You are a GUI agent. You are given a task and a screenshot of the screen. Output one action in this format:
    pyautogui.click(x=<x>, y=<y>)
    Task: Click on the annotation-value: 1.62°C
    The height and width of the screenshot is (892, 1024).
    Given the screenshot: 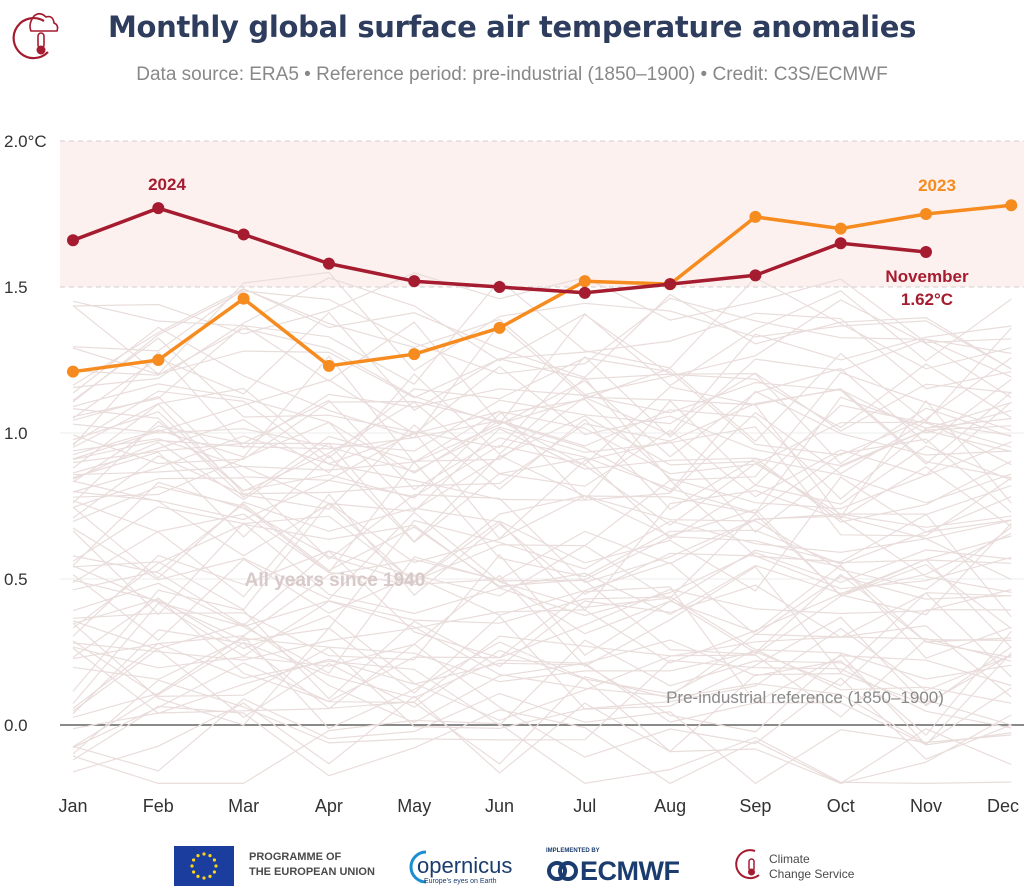 What is the action you would take?
    pyautogui.click(x=927, y=299)
    